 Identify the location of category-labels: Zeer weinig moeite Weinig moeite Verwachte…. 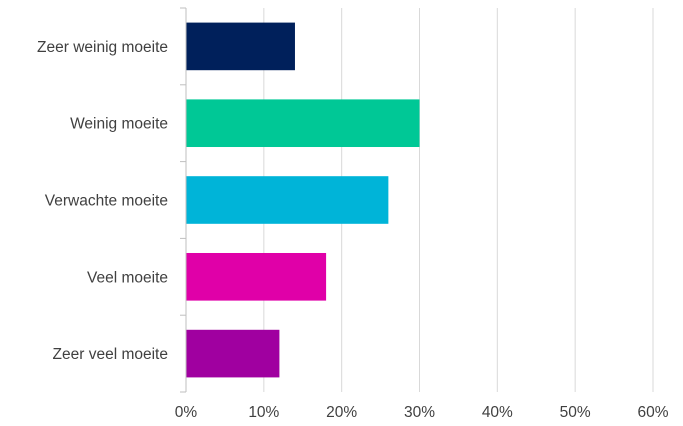
(102, 201).